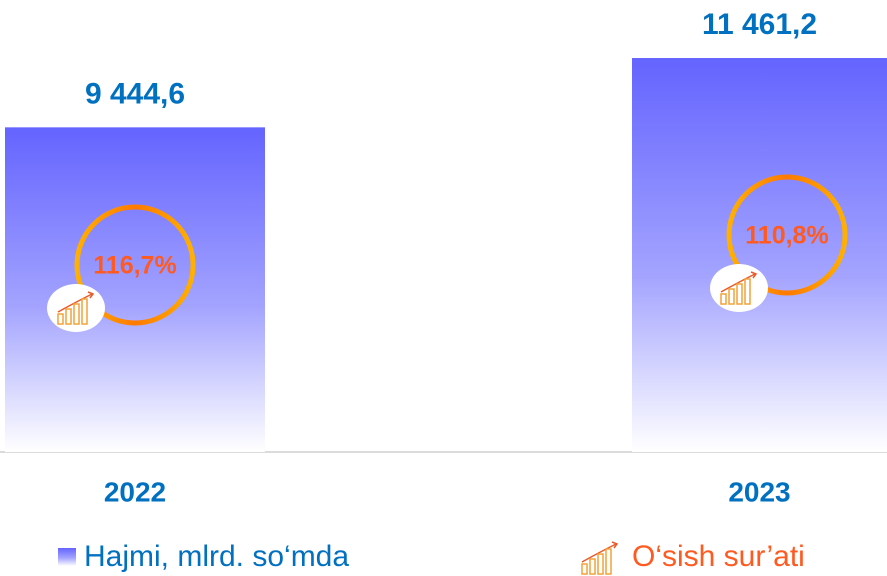 Image resolution: width=887 pixels, height=576 pixels. Describe the element at coordinates (216, 556) in the screenshot. I see `legend-label: Hajmi, mlrd. so‘mda` at that location.